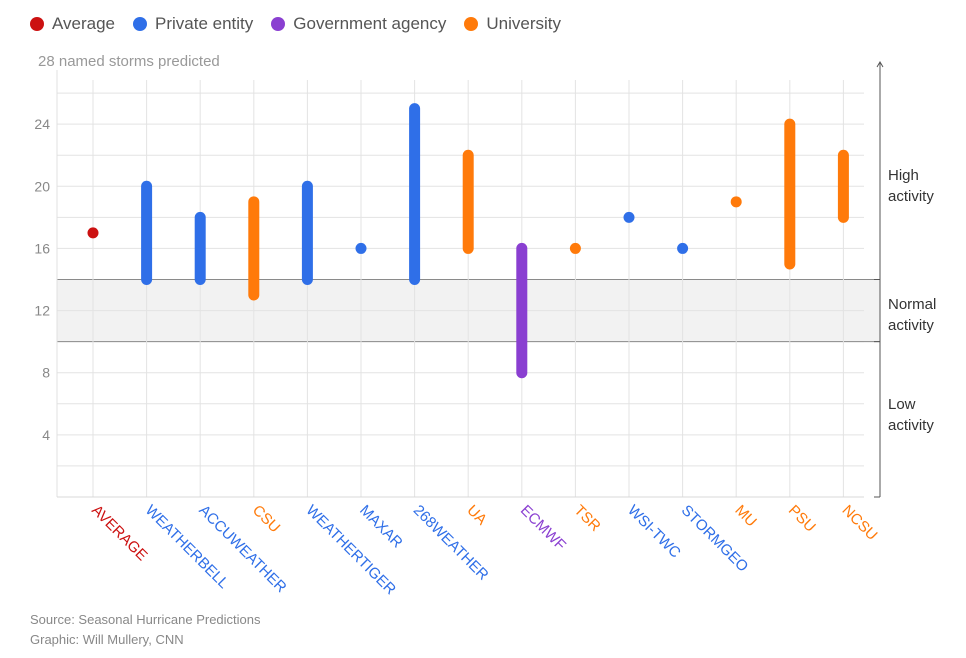  Describe the element at coordinates (476, 515) in the screenshot. I see `x-tick-label: UA` at that location.